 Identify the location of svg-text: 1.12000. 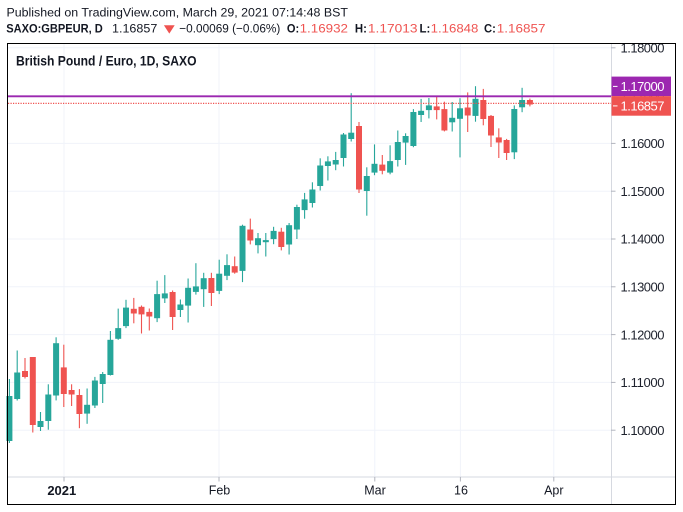
(643, 334).